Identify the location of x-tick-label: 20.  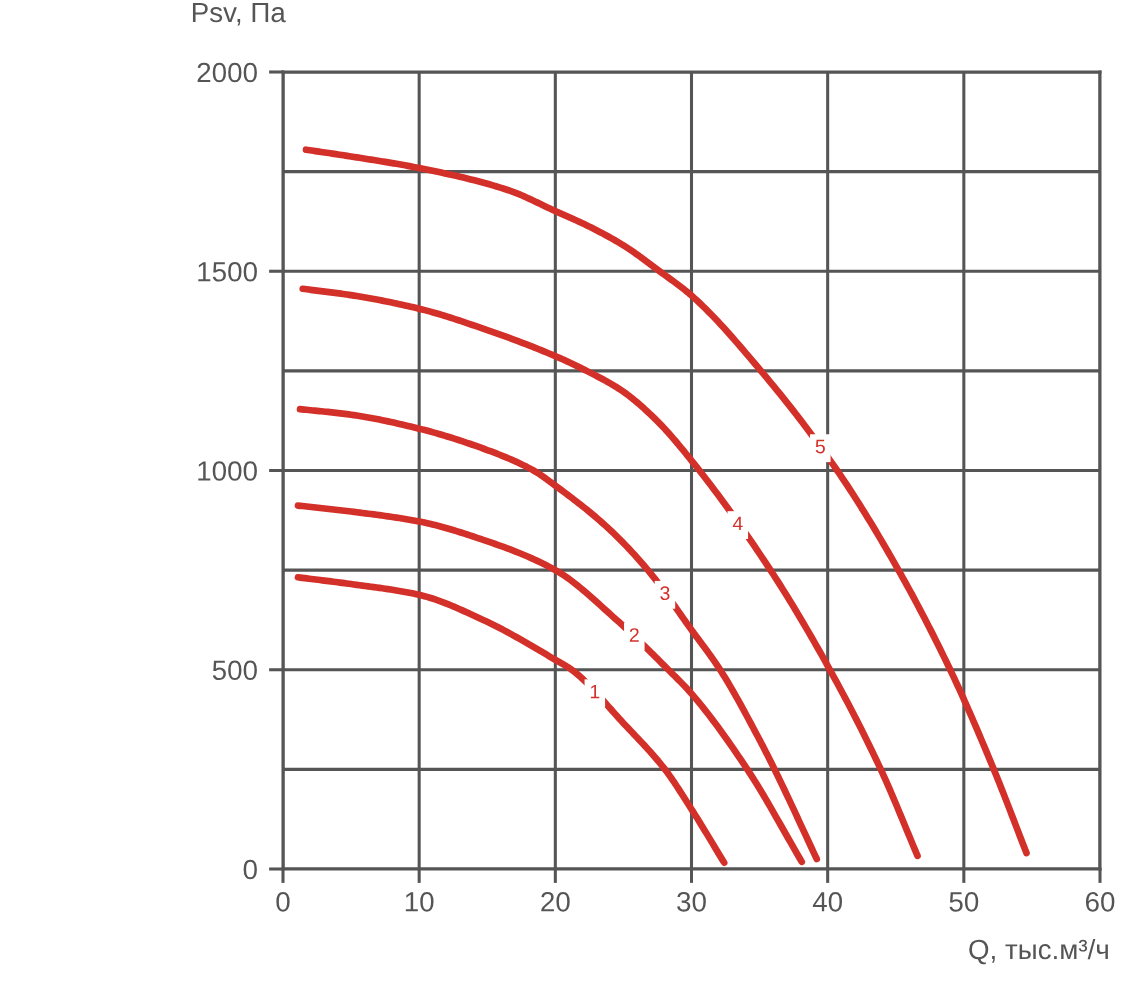
(555, 901).